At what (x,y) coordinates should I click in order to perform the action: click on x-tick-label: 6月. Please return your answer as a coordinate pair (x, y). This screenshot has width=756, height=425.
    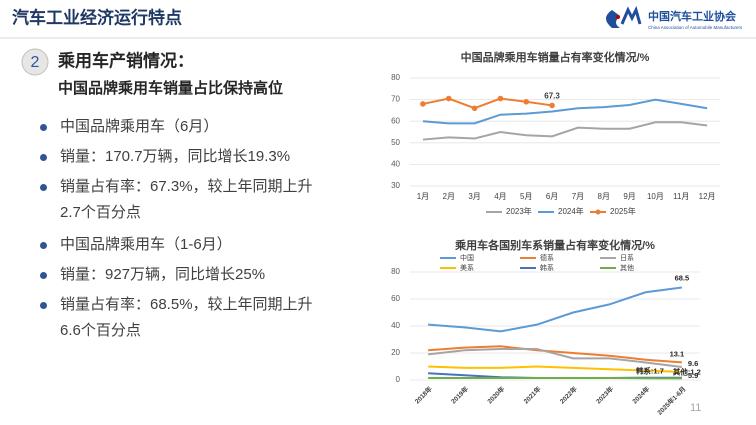
    Looking at the image, I should click on (552, 196).